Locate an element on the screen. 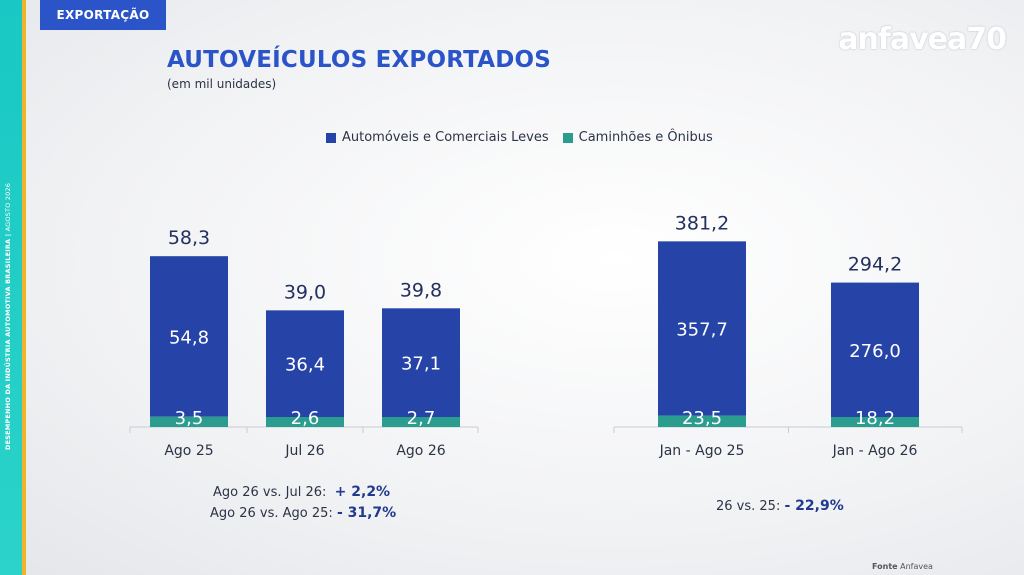  category-label: Jan - Ago 26 is located at coordinates (875, 451).